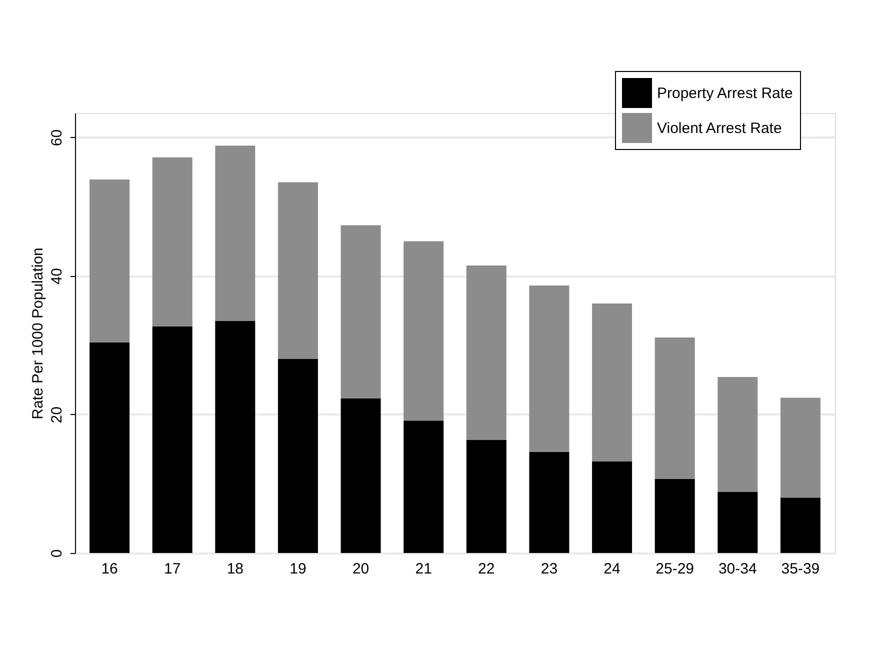 The height and width of the screenshot is (653, 892). Describe the element at coordinates (675, 569) in the screenshot. I see `x-tick-label: 25-29` at that location.